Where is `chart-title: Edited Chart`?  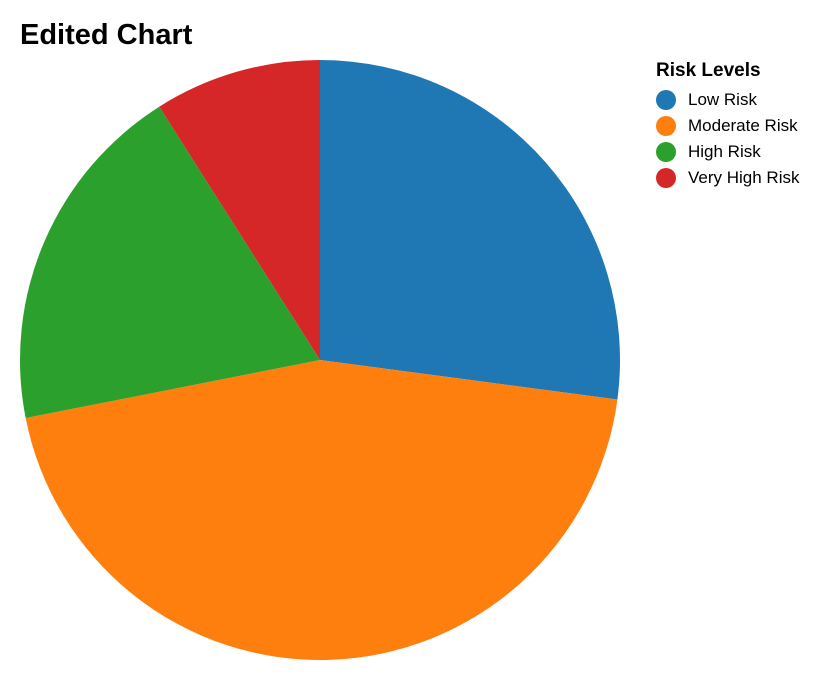 chart-title: Edited Chart is located at coordinates (106, 35).